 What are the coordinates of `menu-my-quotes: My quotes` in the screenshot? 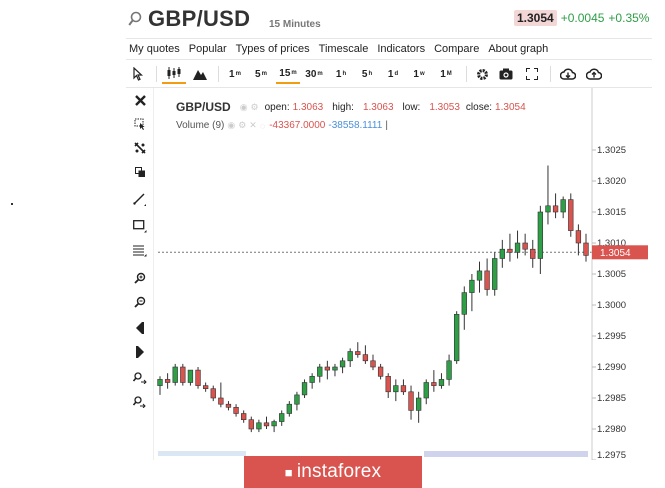 It's located at (154, 49).